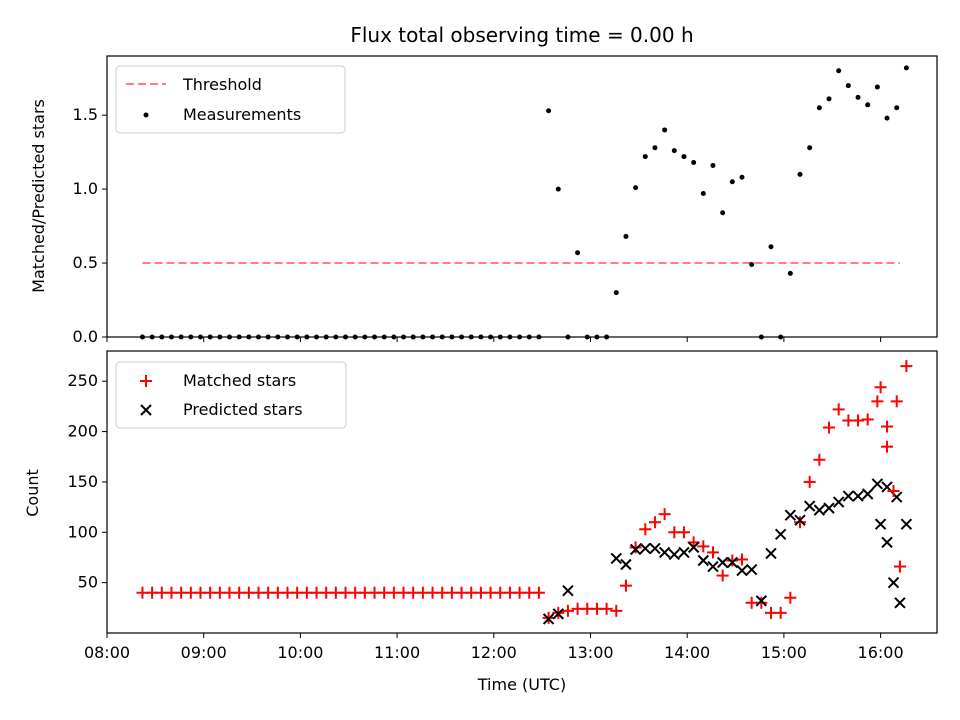  Describe the element at coordinates (82, 380) in the screenshot. I see `bottom-y-tick-label: 250` at that location.